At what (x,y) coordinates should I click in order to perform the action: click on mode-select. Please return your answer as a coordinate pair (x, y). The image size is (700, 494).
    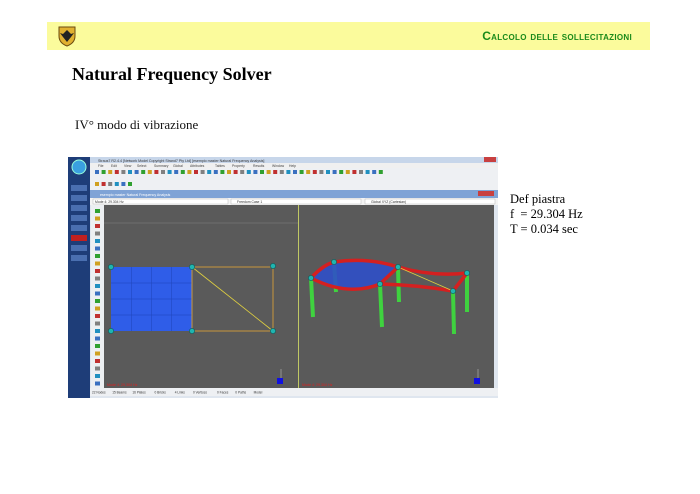
    Looking at the image, I should click on (160, 201).